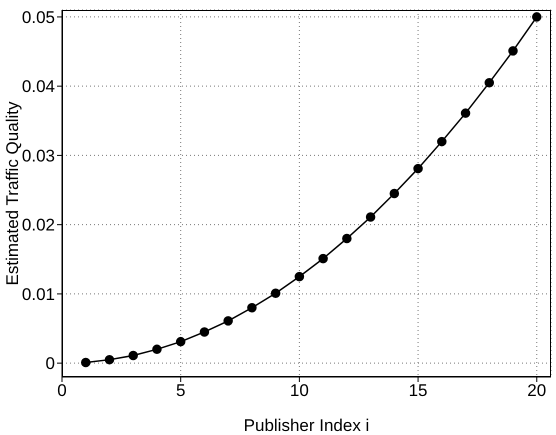 Image resolution: width=556 pixels, height=435 pixels. What do you see at coordinates (62, 390) in the screenshot?
I see `x-tick-label: 0` at bounding box center [62, 390].